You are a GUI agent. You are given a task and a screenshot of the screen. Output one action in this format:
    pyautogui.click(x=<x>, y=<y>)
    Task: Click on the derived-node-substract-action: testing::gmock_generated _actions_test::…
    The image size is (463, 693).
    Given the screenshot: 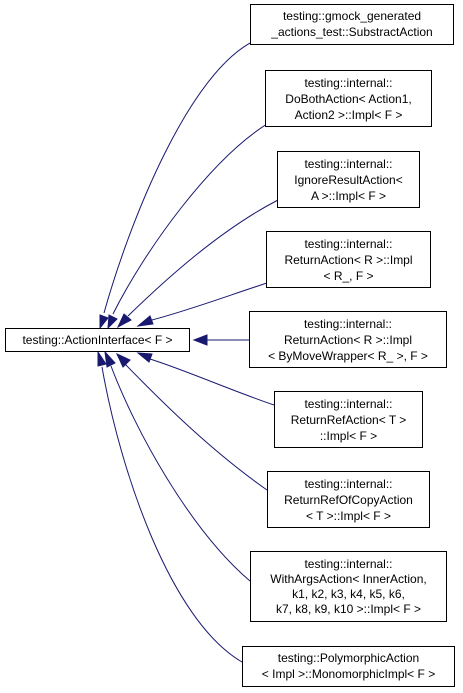 What is the action you would take?
    pyautogui.click(x=352, y=24)
    